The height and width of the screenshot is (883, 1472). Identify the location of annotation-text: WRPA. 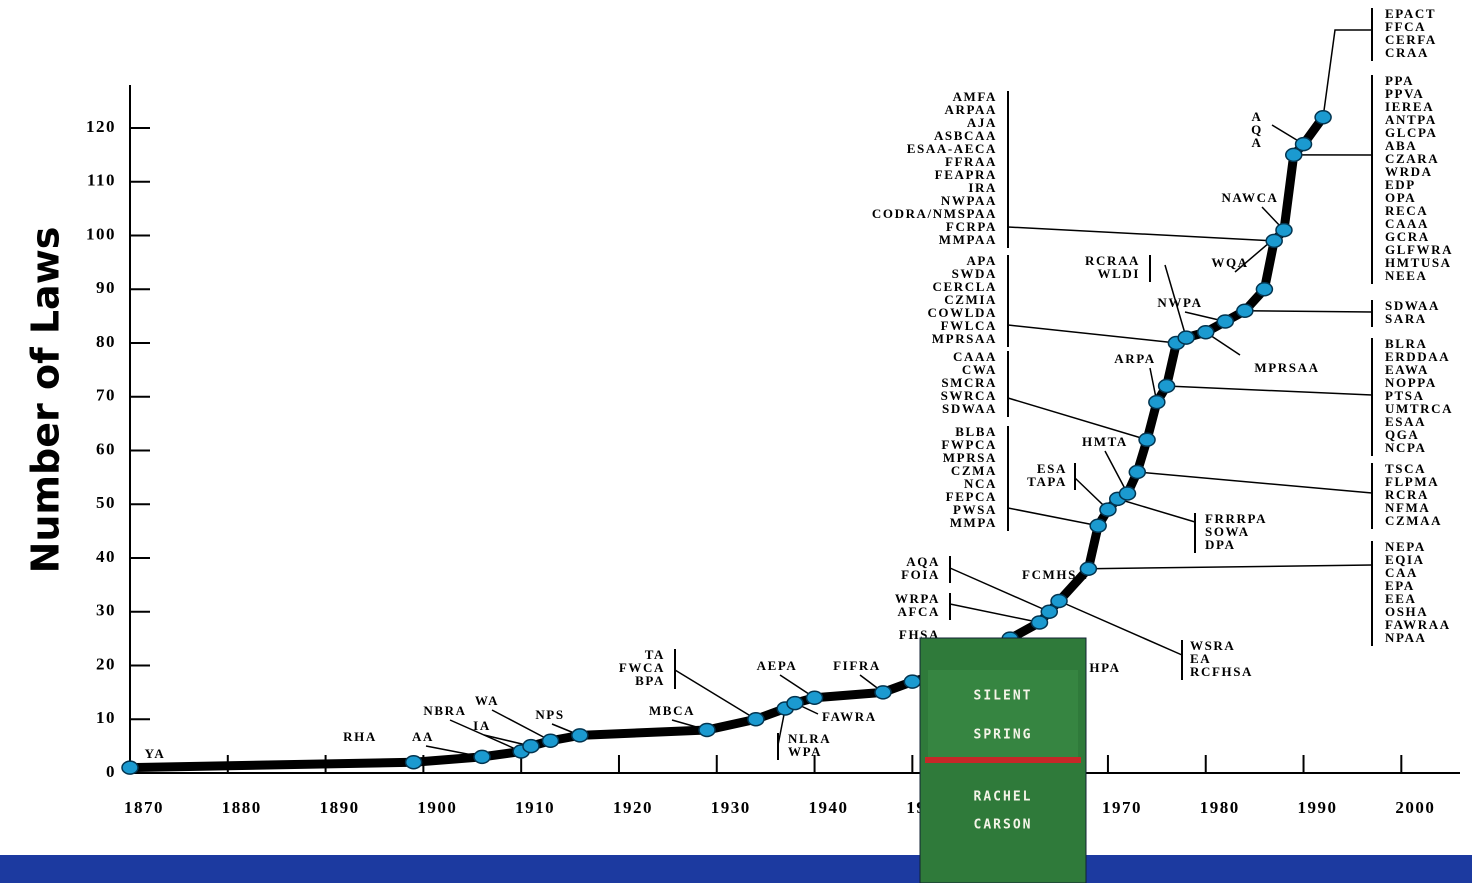
(917, 598).